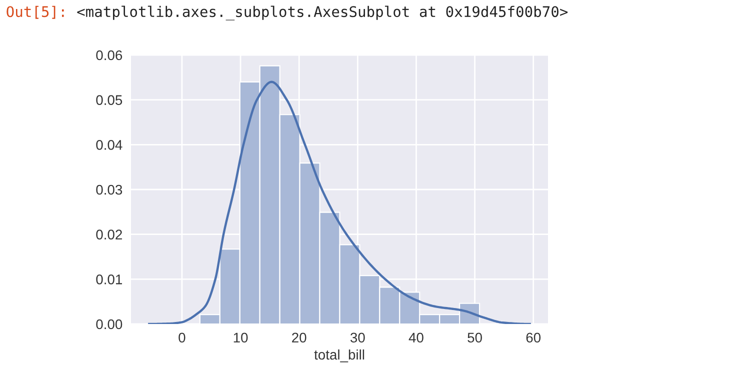 The image size is (729, 383). What do you see at coordinates (416, 337) in the screenshot?
I see `x-tick-label: 40` at bounding box center [416, 337].